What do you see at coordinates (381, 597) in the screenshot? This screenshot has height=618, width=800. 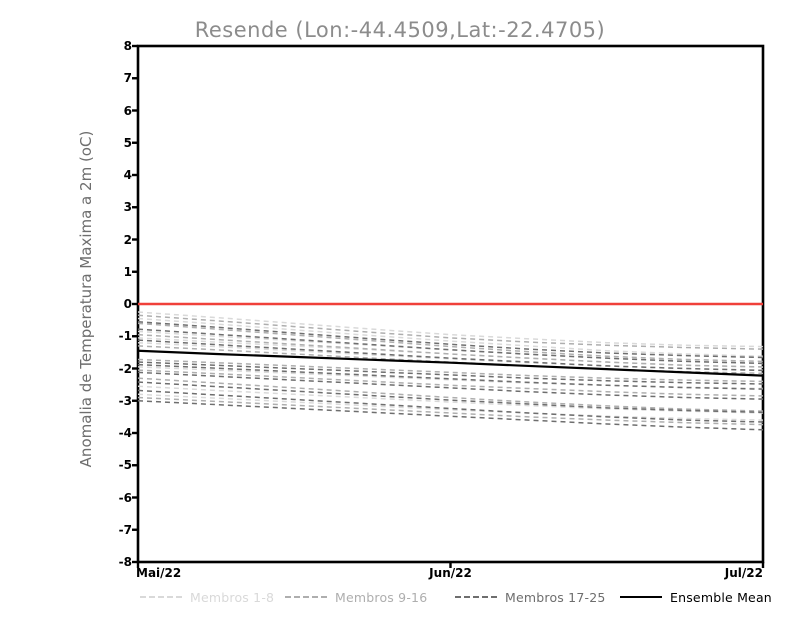 I see `legend-label: Membros 9-16` at bounding box center [381, 597].